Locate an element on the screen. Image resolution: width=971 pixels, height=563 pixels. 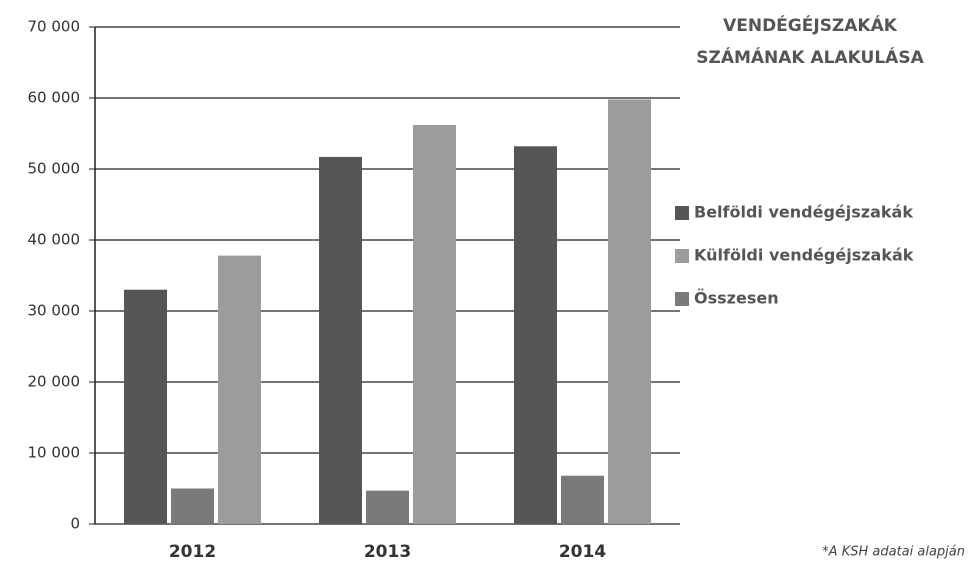
legend-label: Összesen is located at coordinates (736, 298).